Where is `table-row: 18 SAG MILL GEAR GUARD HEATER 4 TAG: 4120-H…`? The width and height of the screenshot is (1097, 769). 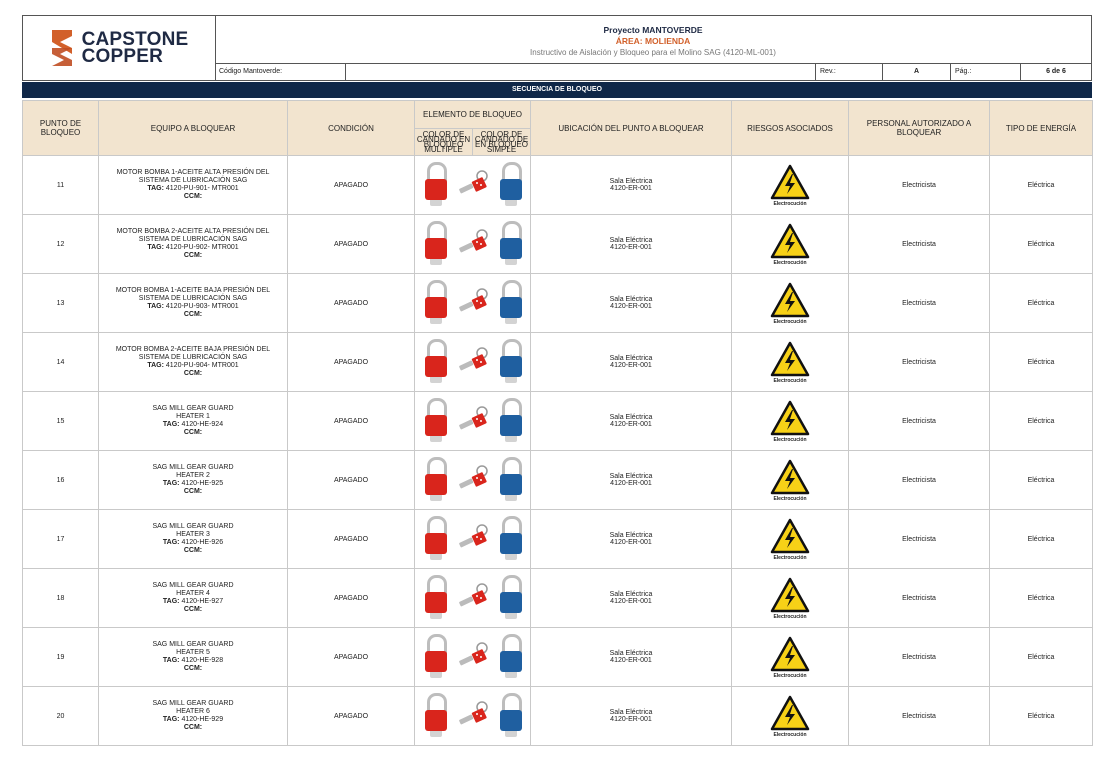
table-row: 18 SAG MILL GEAR GUARD HEATER 4 TAG: 4120-H… is located at coordinates (557, 598).